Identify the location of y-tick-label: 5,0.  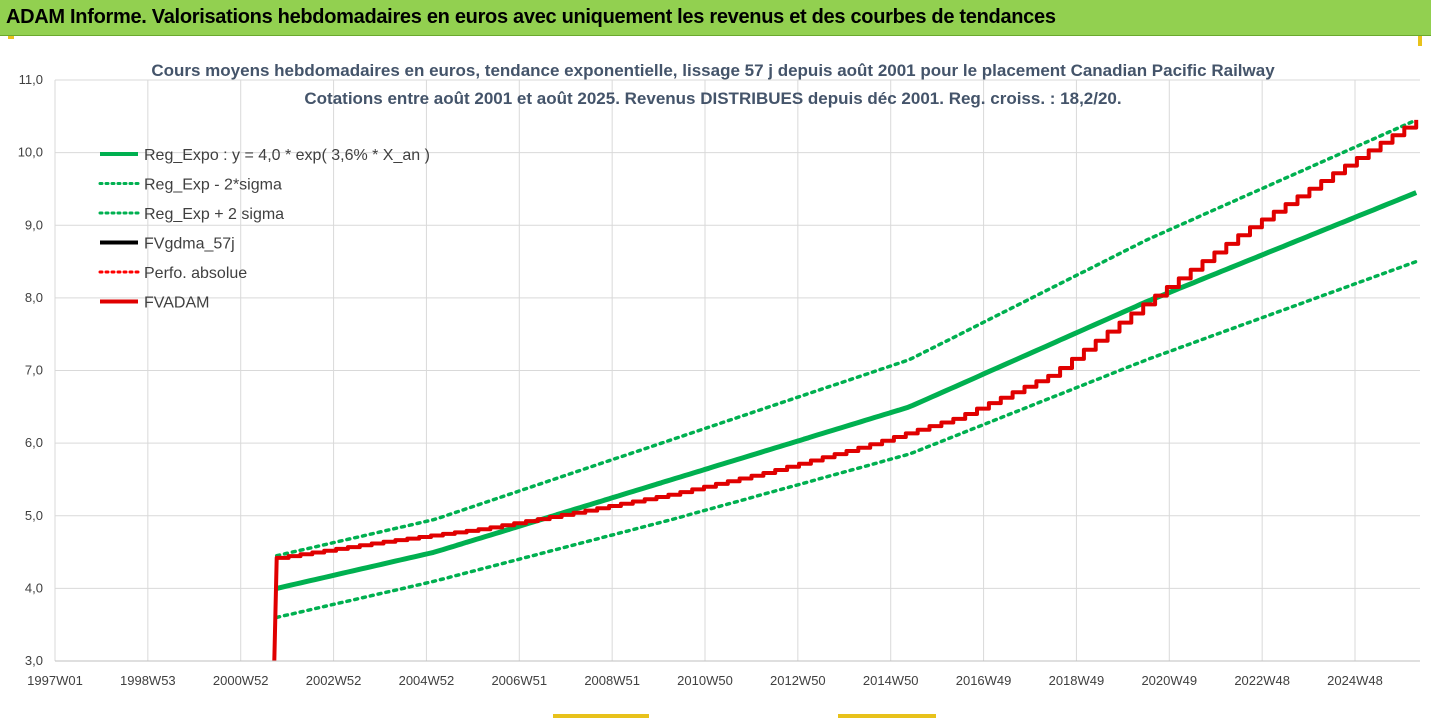
(34, 515).